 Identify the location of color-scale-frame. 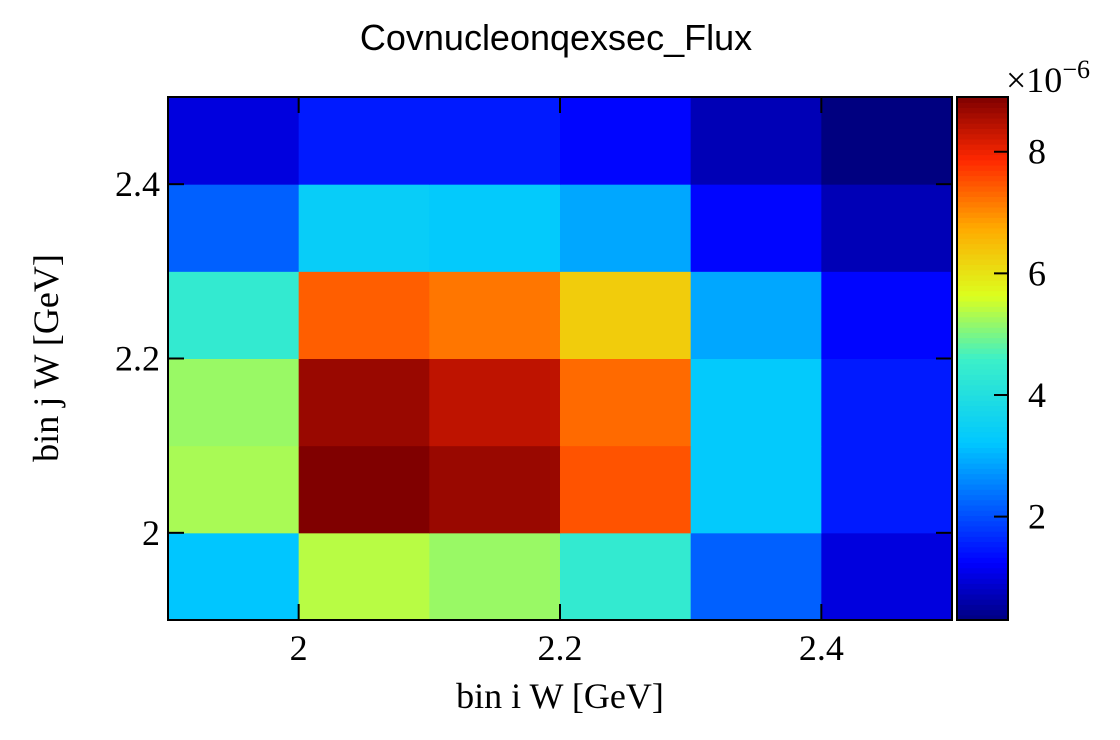
(982, 358).